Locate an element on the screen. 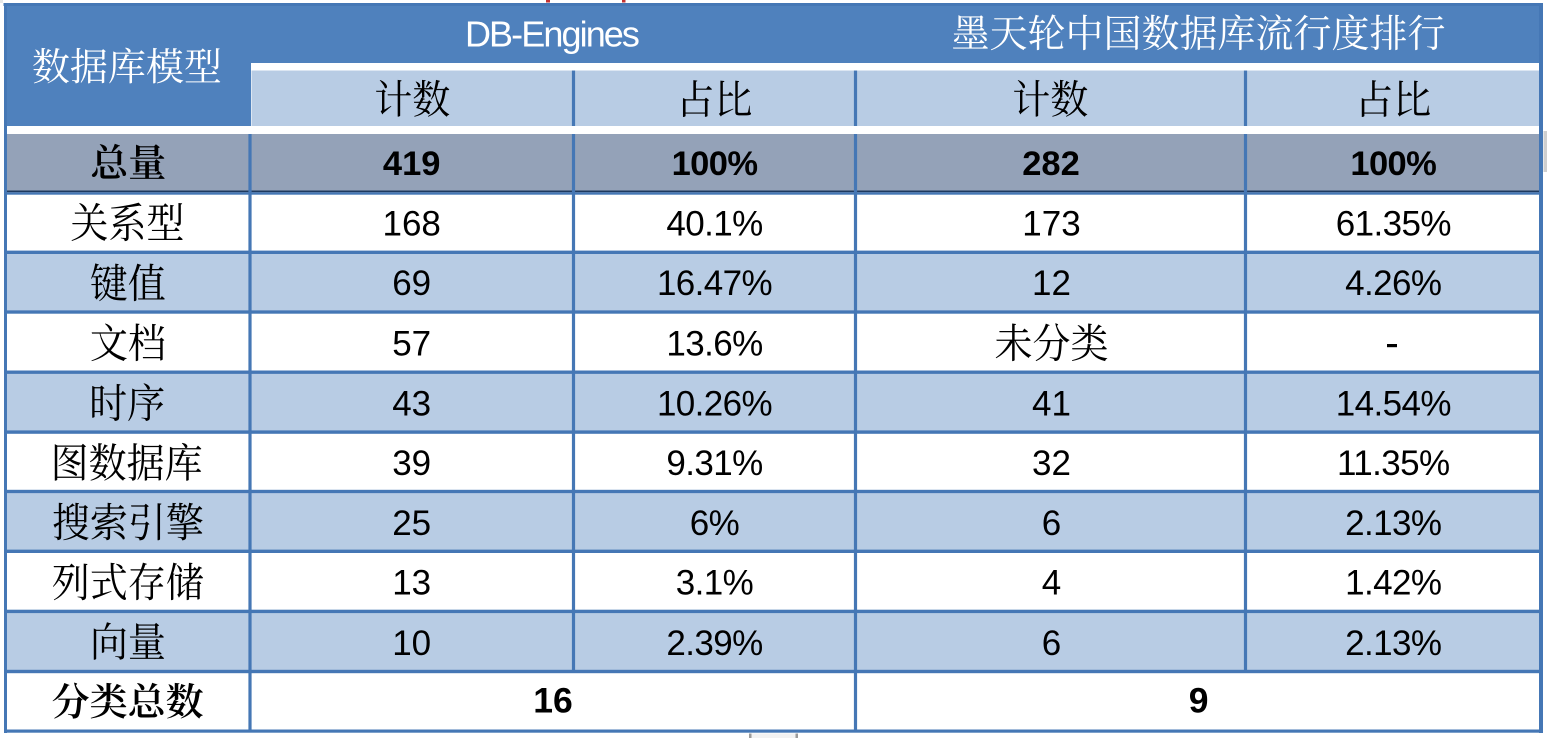  svg-text: 39 is located at coordinates (411, 463).